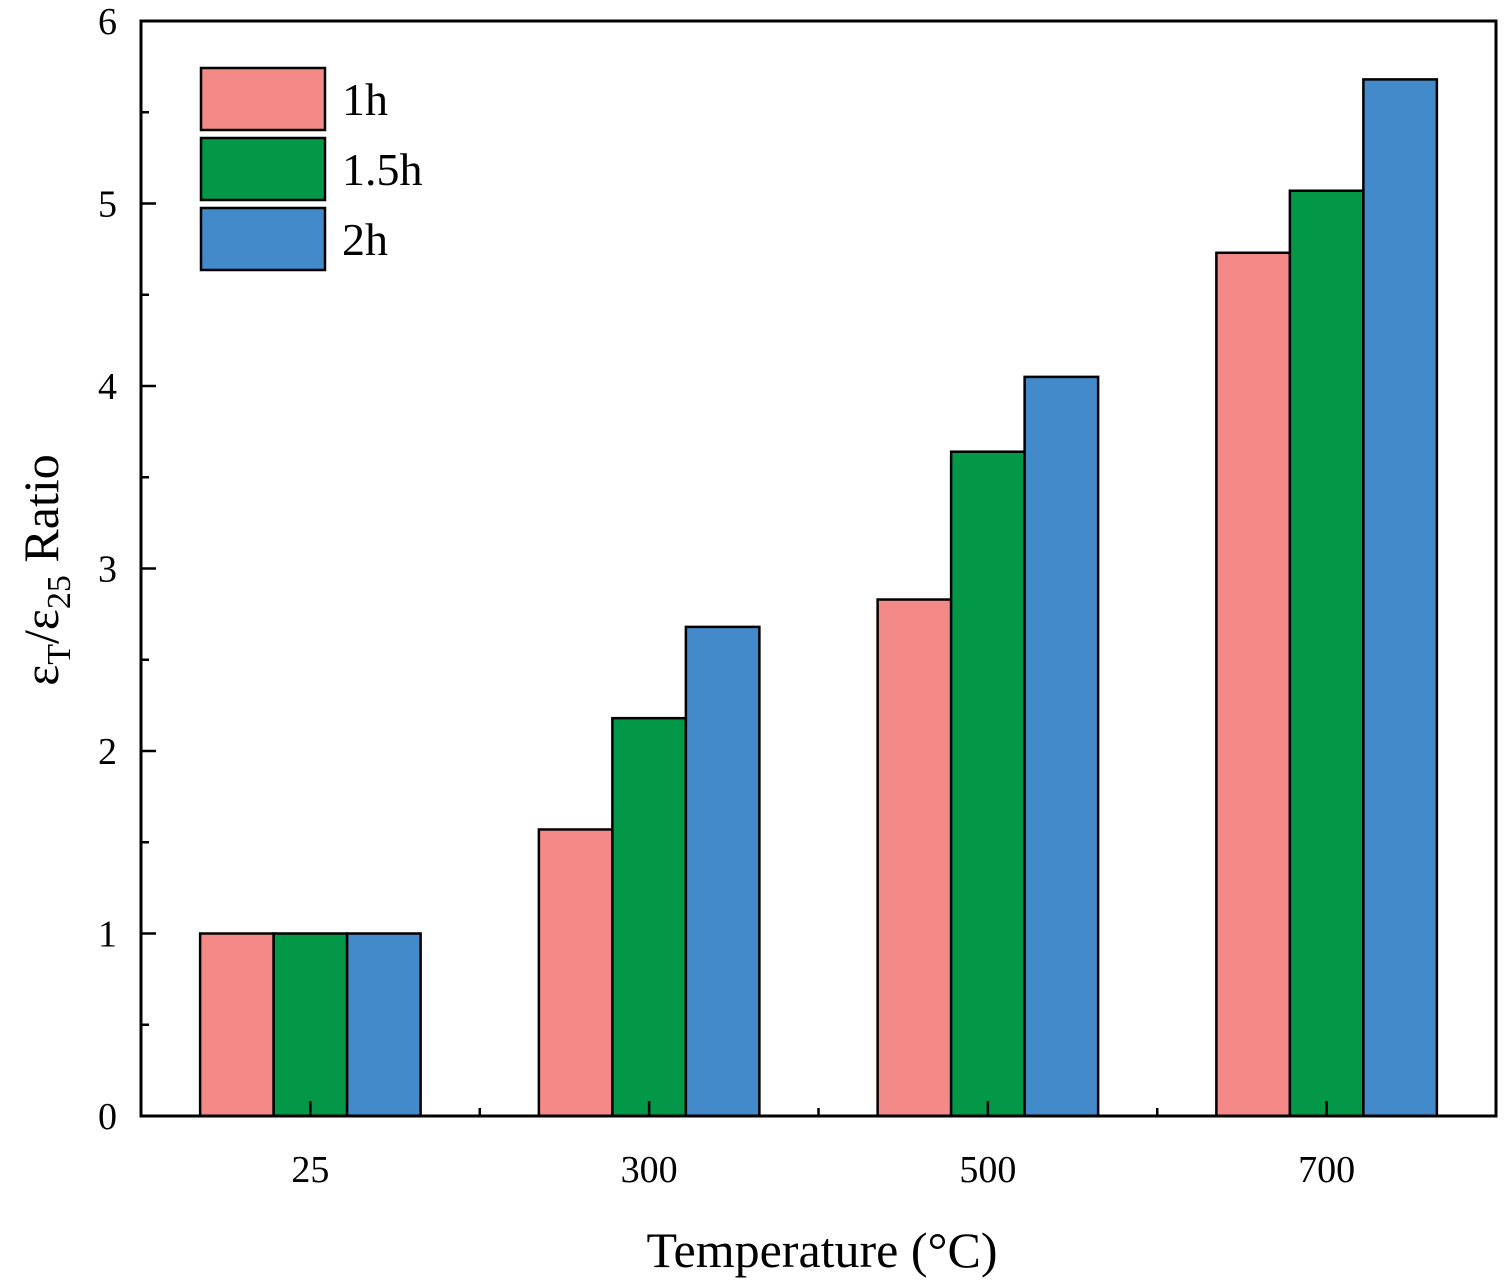 The width and height of the screenshot is (1506, 1281). I want to click on bar-1.5h-300, so click(649, 917).